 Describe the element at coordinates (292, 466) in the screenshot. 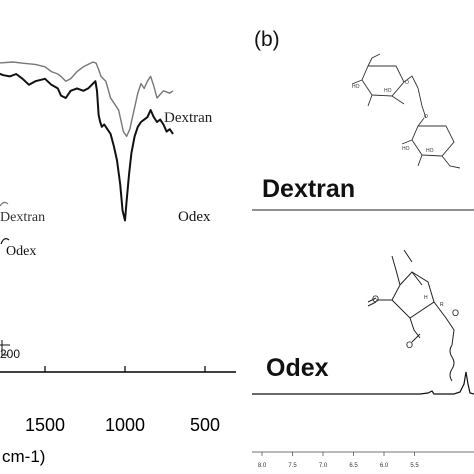

I see `nmr-ppm-tick-label: 7.5` at that location.